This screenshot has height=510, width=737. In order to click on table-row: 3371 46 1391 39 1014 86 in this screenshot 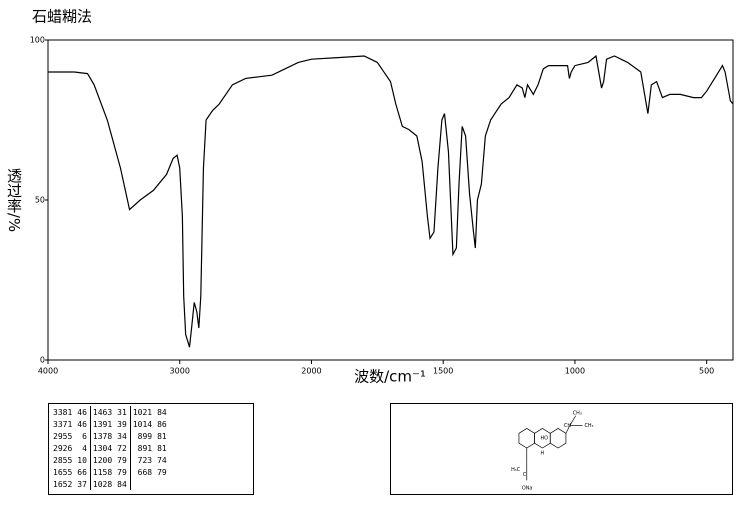, I will do `click(110, 424)`.